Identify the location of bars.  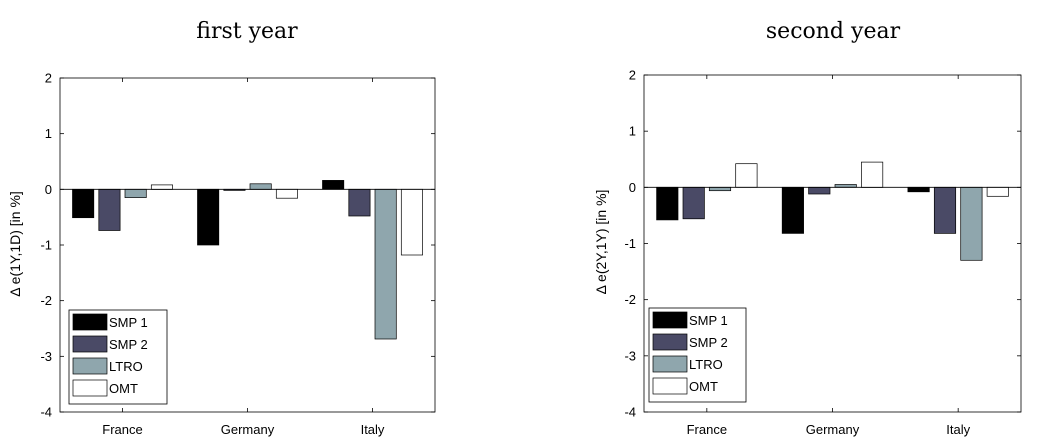
(832, 211).